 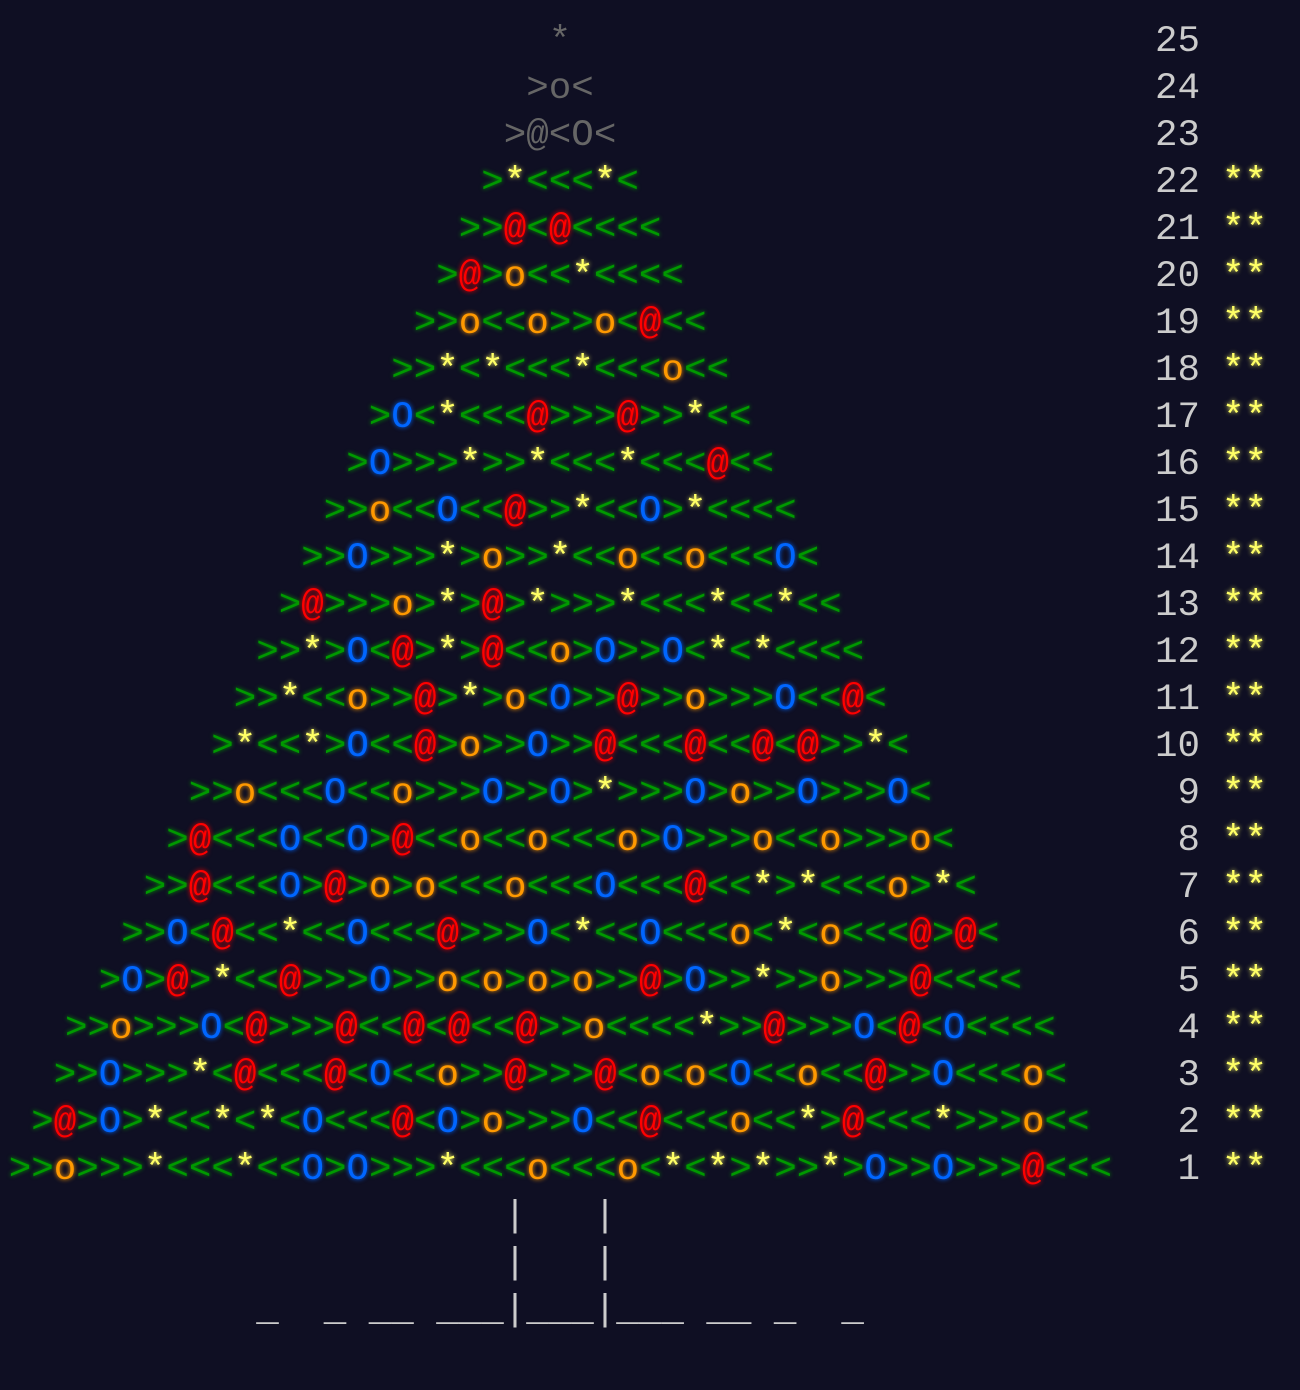 What do you see at coordinates (1188, 840) in the screenshot?
I see `day-number: 8` at bounding box center [1188, 840].